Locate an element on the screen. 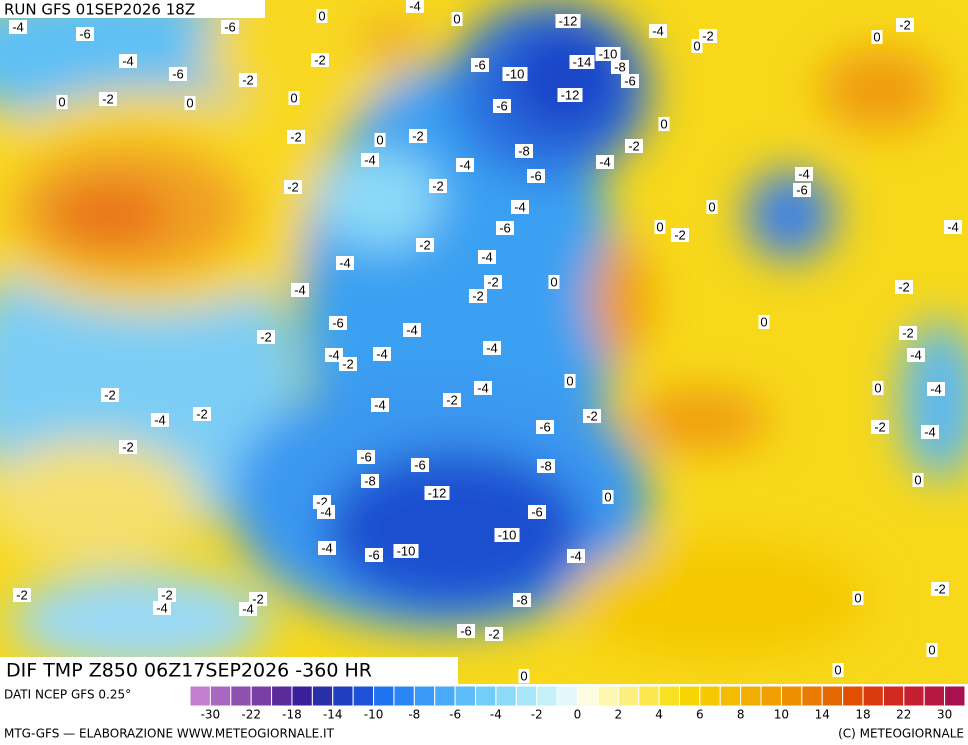  source-label: DATI NCEP GFS 0.25° is located at coordinates (67, 695).